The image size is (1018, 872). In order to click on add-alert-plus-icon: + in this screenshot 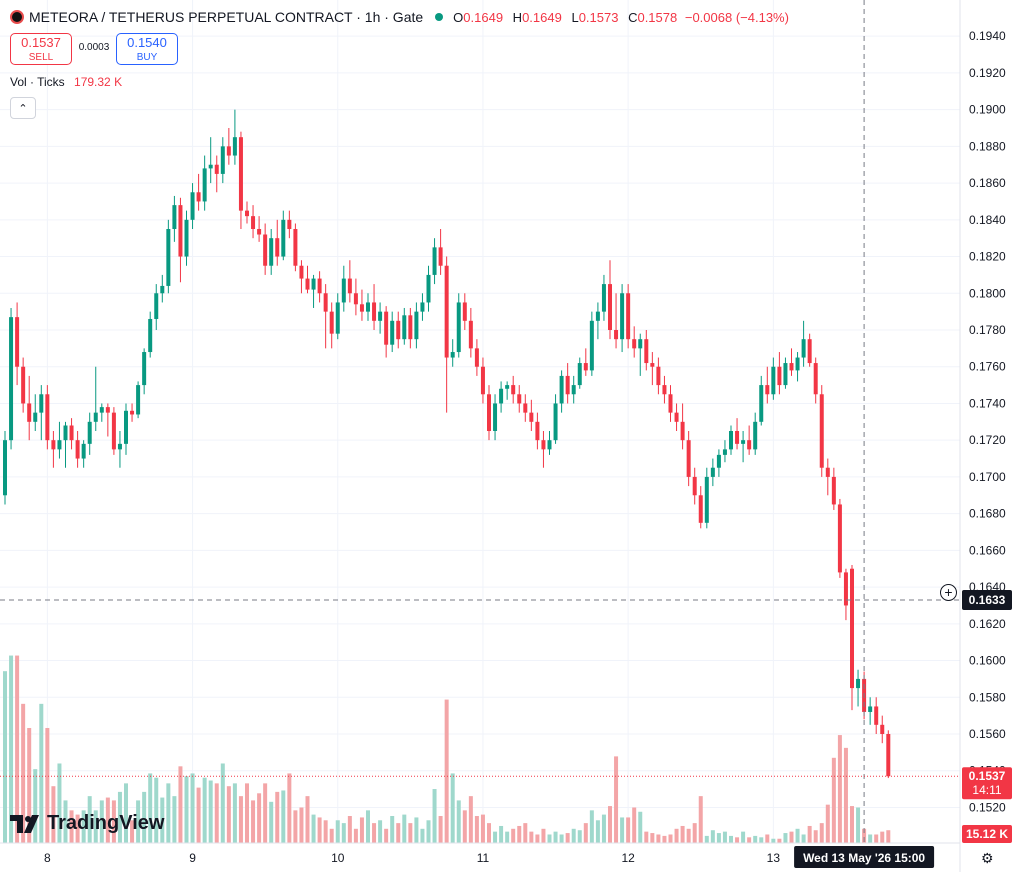, I will do `click(948, 592)`.